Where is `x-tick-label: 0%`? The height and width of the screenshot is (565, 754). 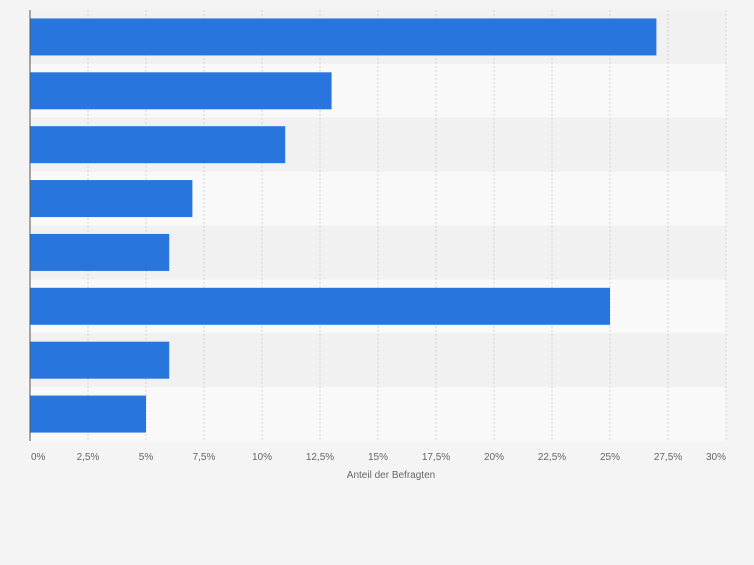
x-tick-label: 0% is located at coordinates (38, 457).